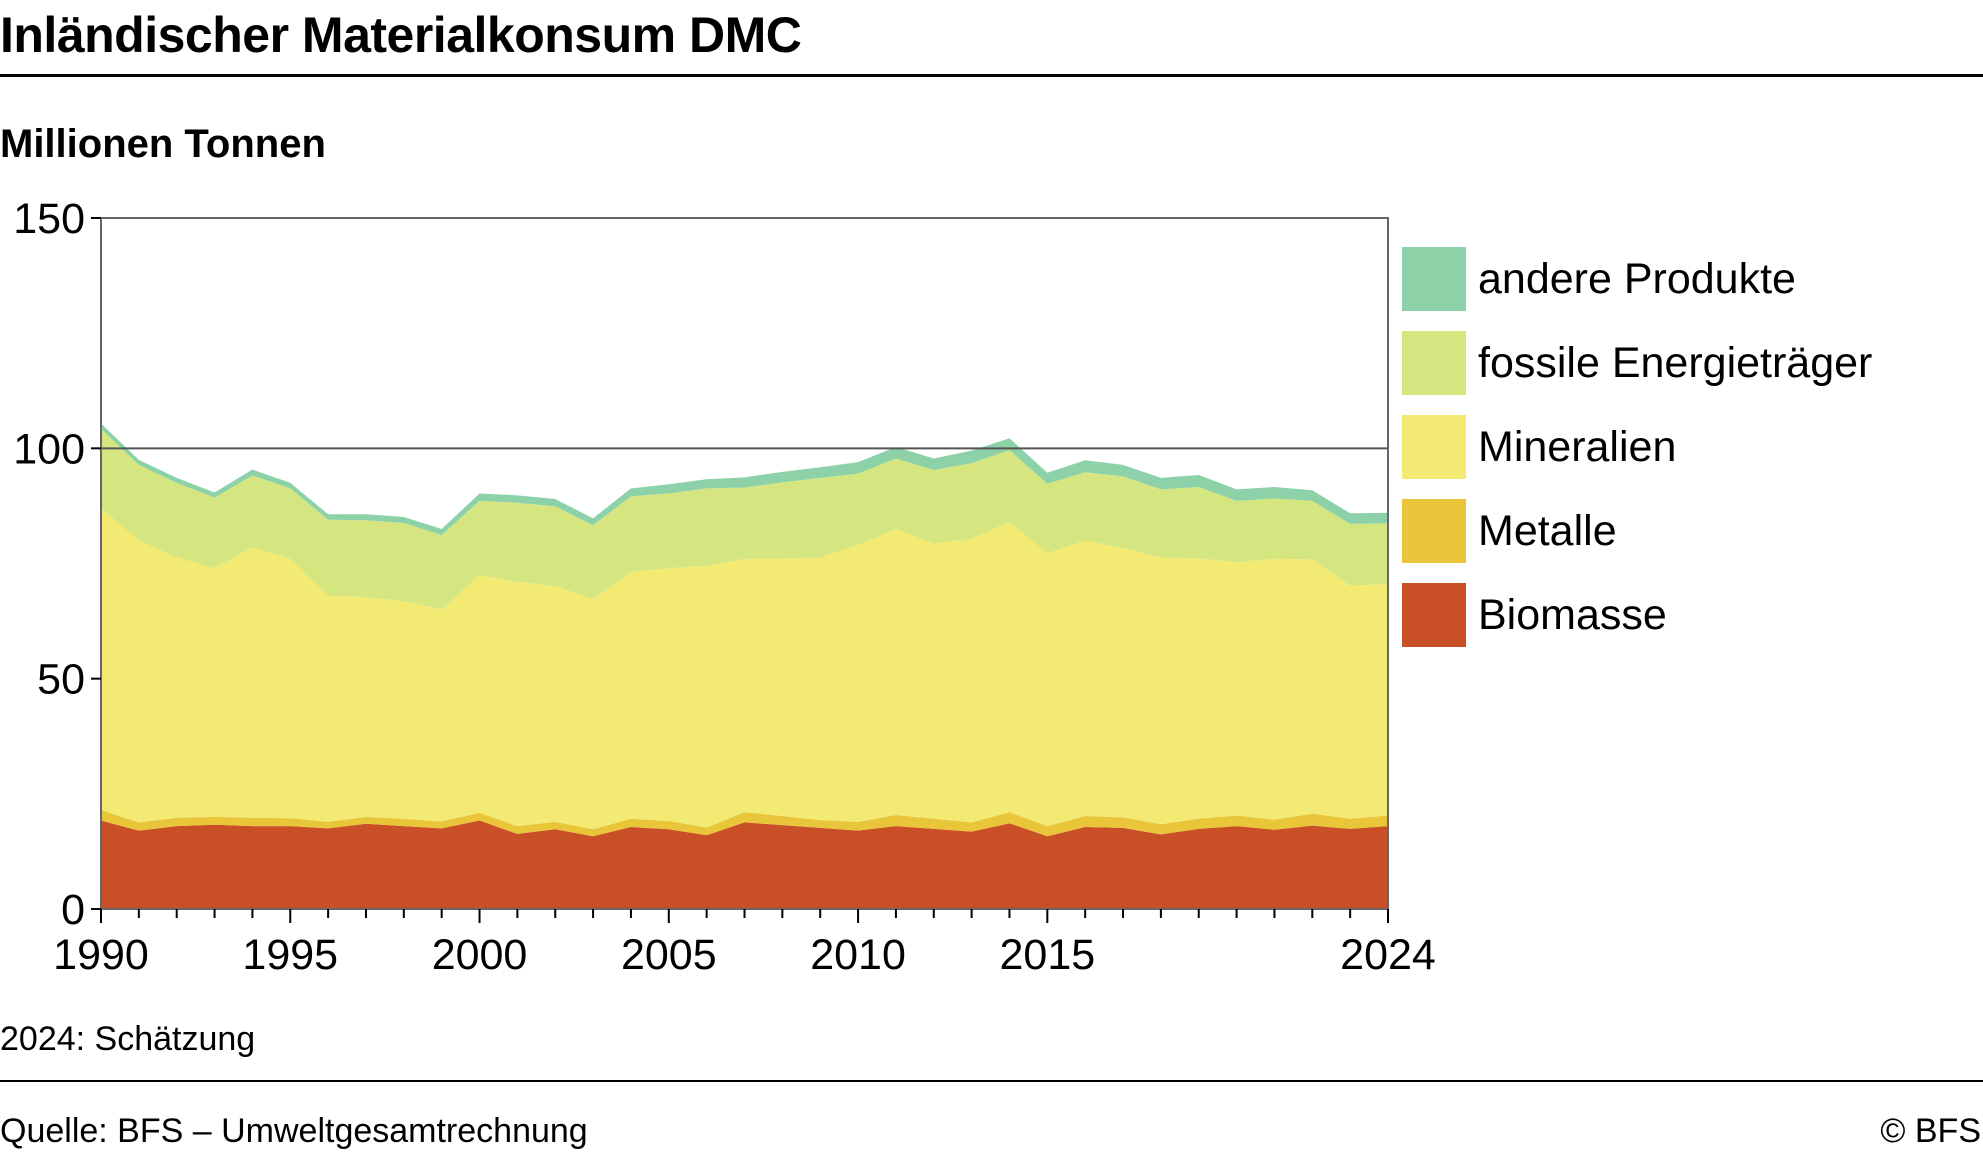 This screenshot has width=1983, height=1161. What do you see at coordinates (101, 955) in the screenshot?
I see `x-tick-label: 1990` at bounding box center [101, 955].